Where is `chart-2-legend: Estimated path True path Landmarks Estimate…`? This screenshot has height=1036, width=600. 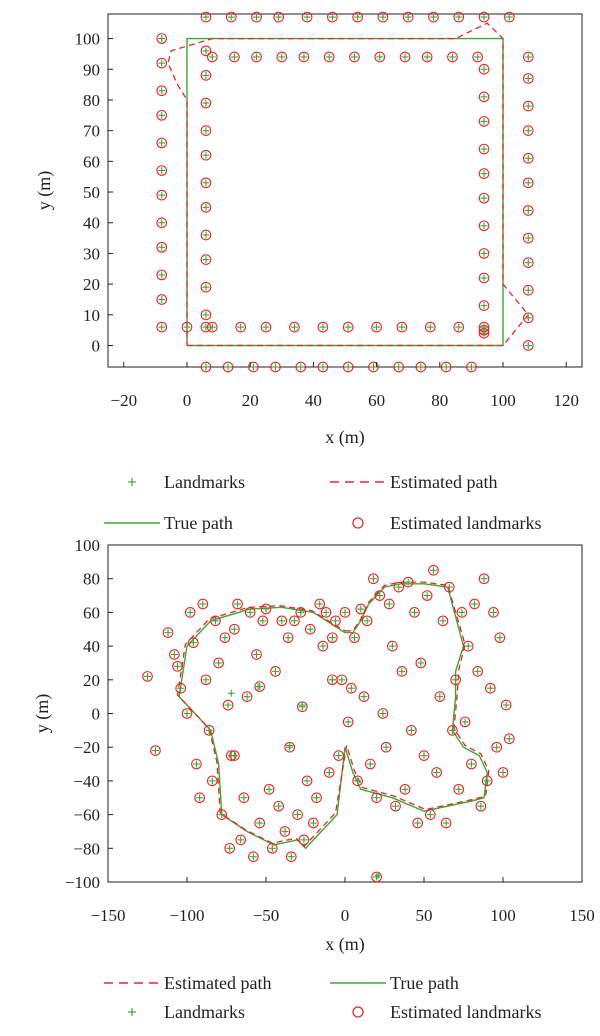
chart-2-legend: Estimated path True path Landmarks Estimate… is located at coordinates (322, 997).